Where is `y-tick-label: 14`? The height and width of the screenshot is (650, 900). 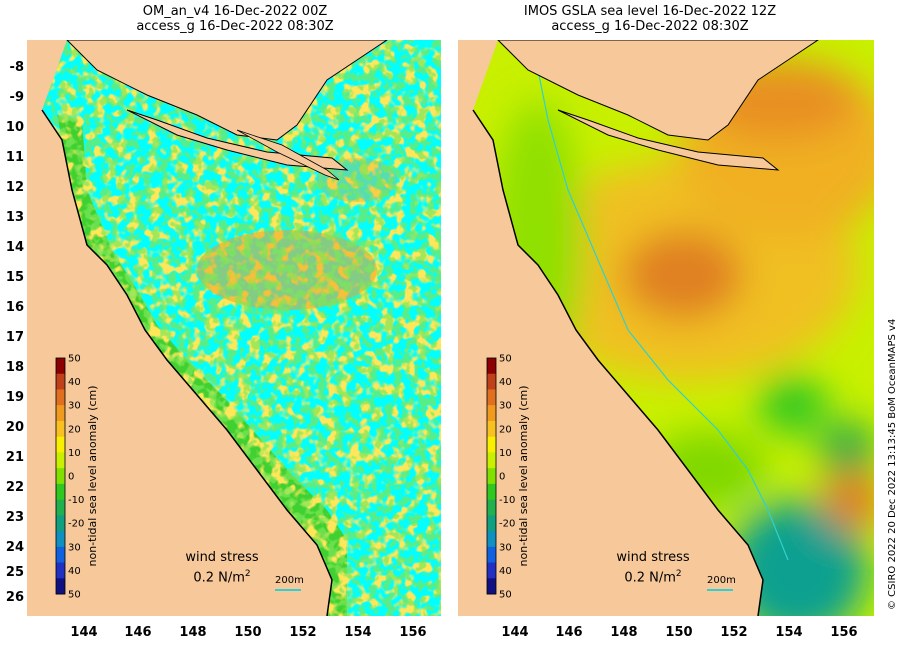
y-tick-label: 14 is located at coordinates (14, 247).